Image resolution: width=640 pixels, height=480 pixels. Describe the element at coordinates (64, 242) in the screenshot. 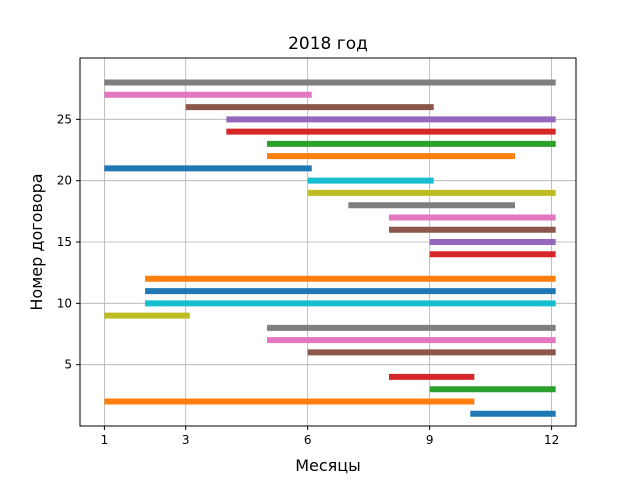

I see `y-tick-label: 15` at that location.